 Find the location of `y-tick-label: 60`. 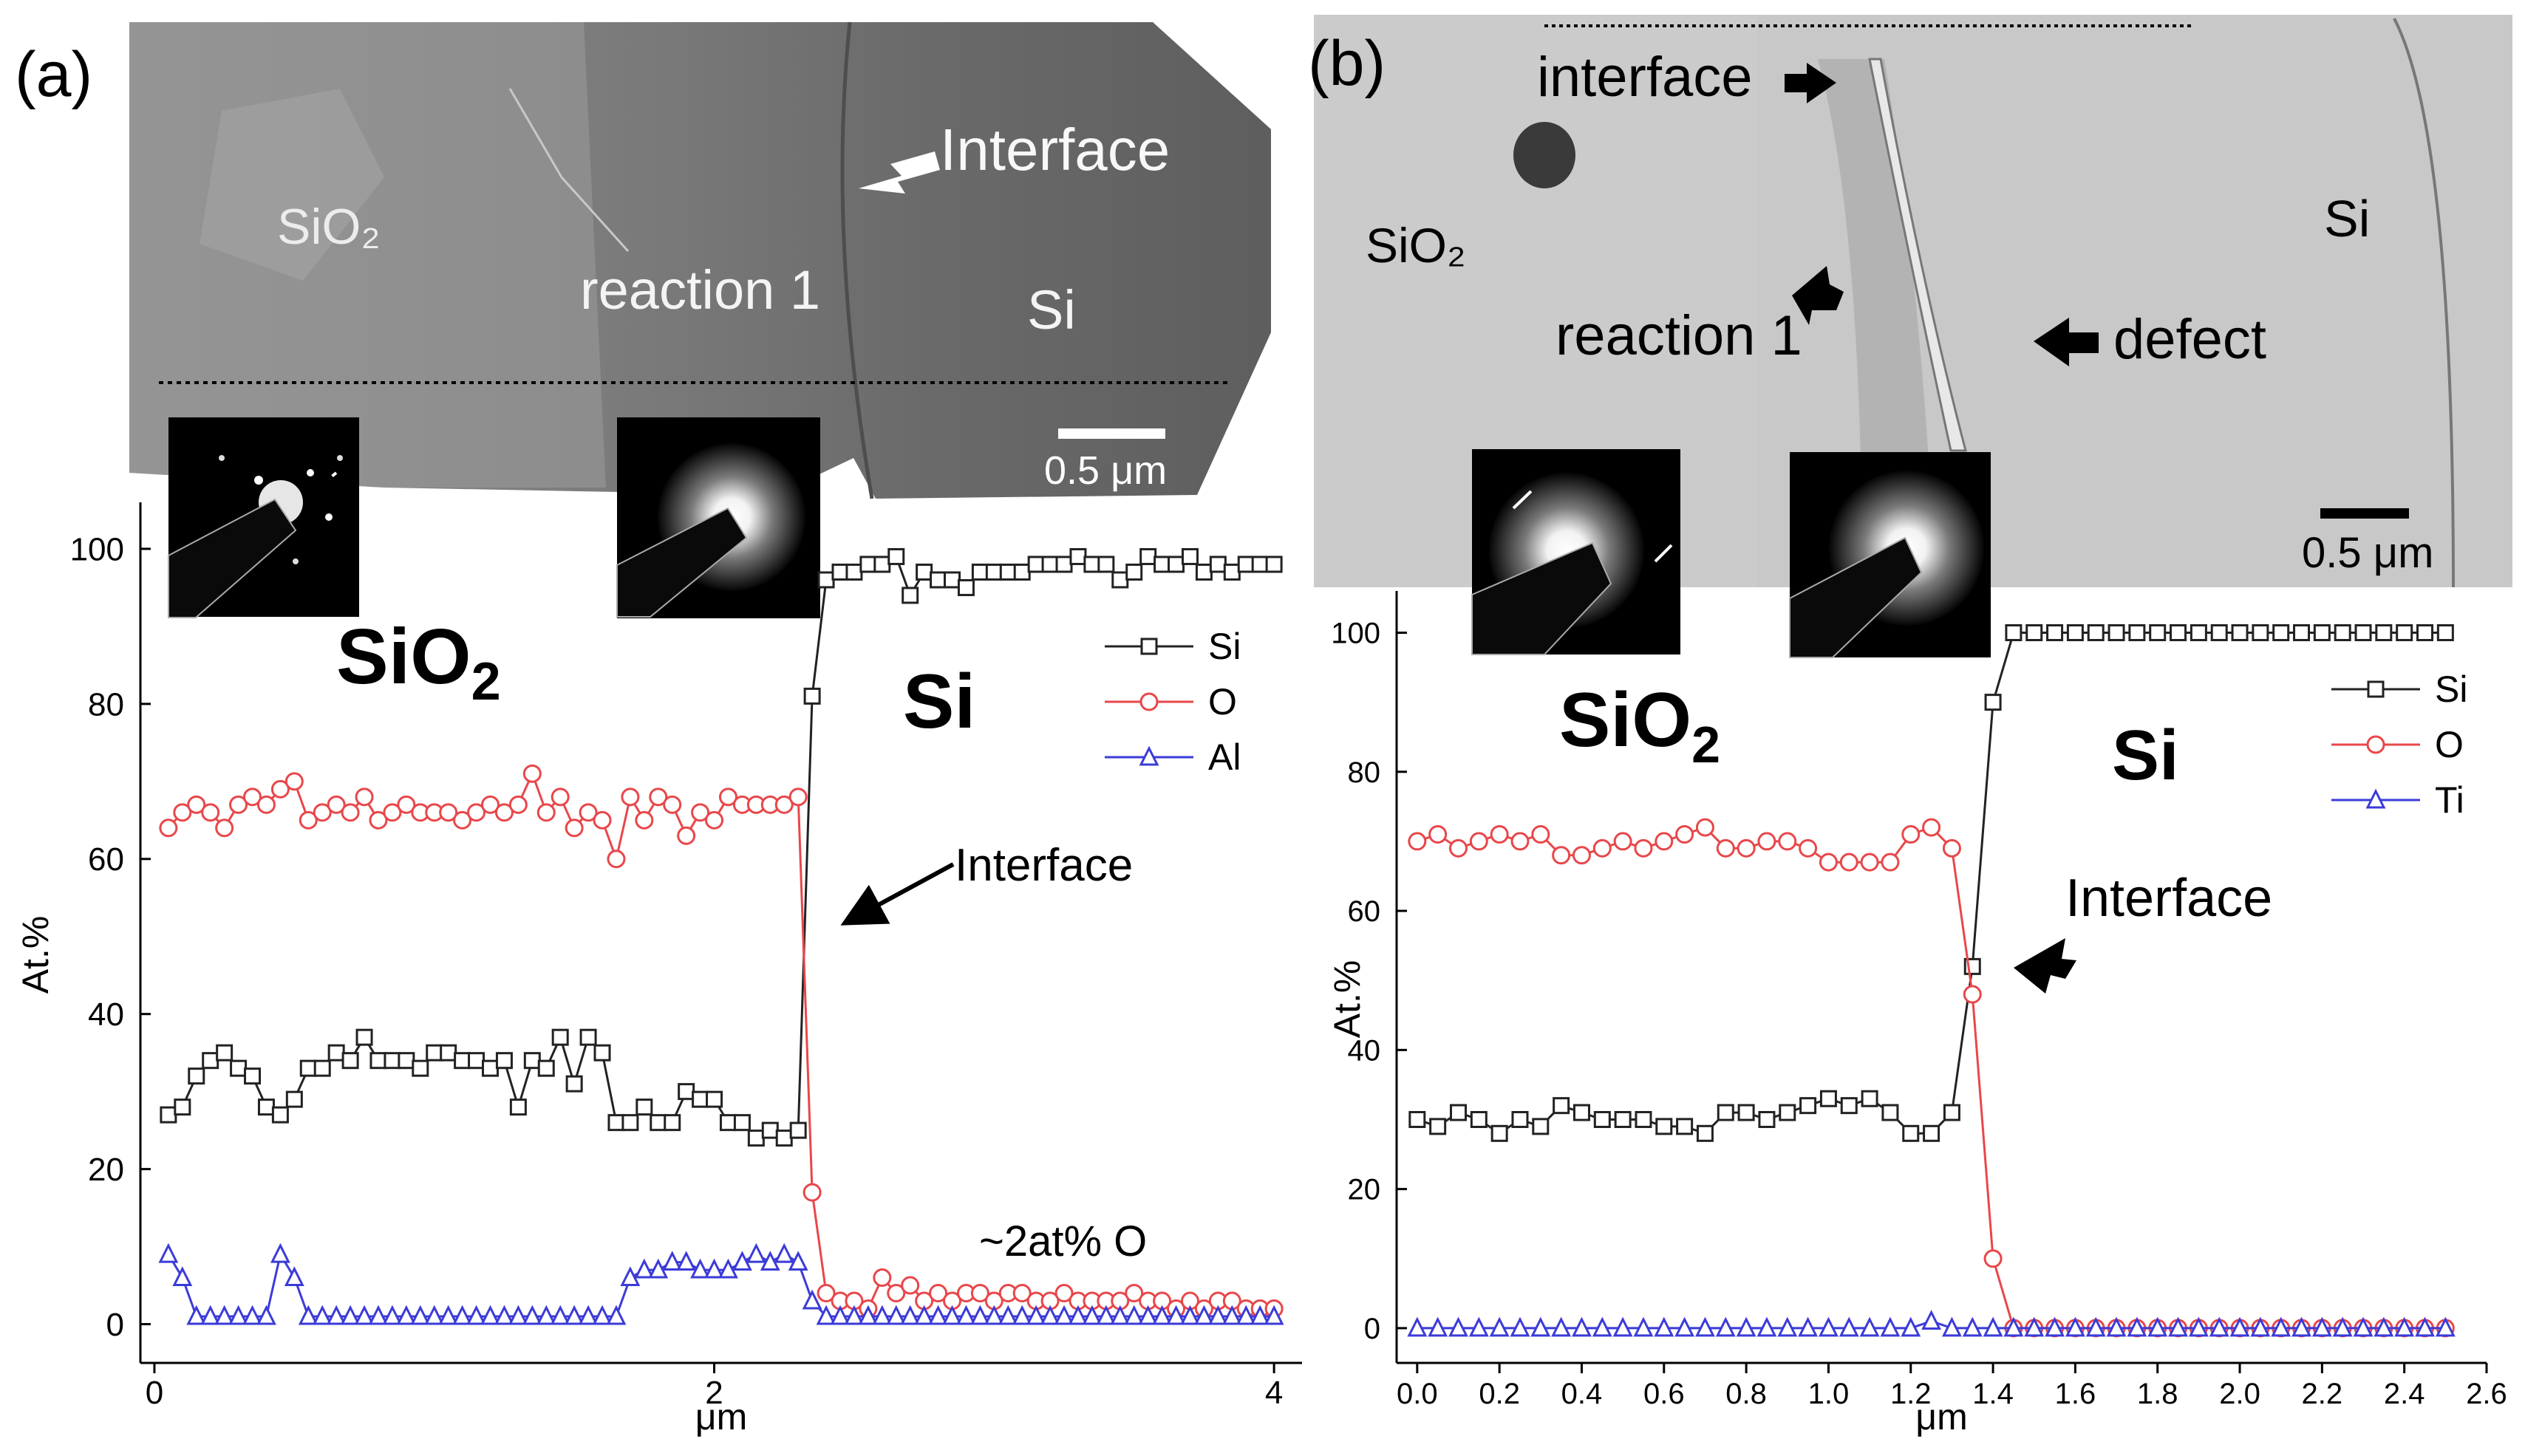

y-tick-label: 60 is located at coordinates (106, 859).